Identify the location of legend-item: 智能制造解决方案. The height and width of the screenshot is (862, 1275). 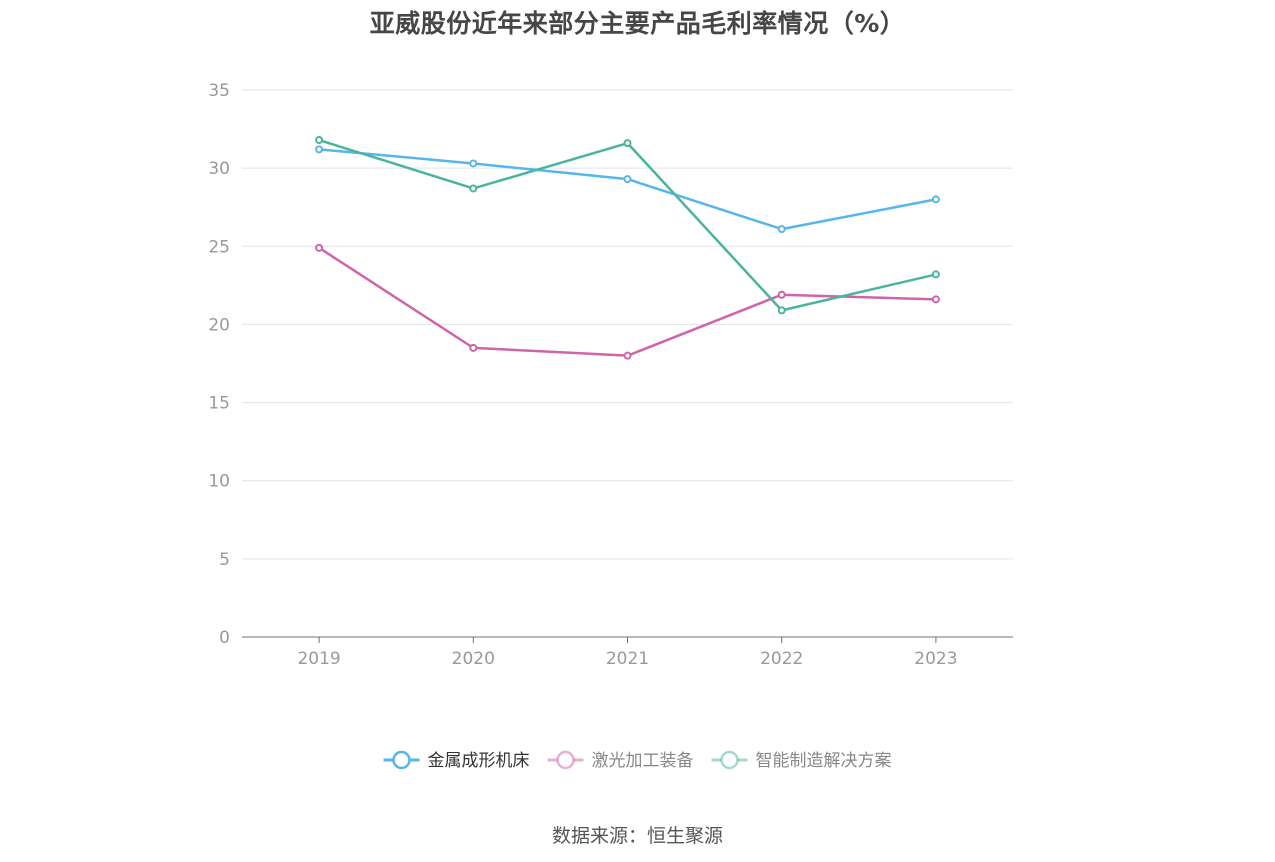
(801, 760).